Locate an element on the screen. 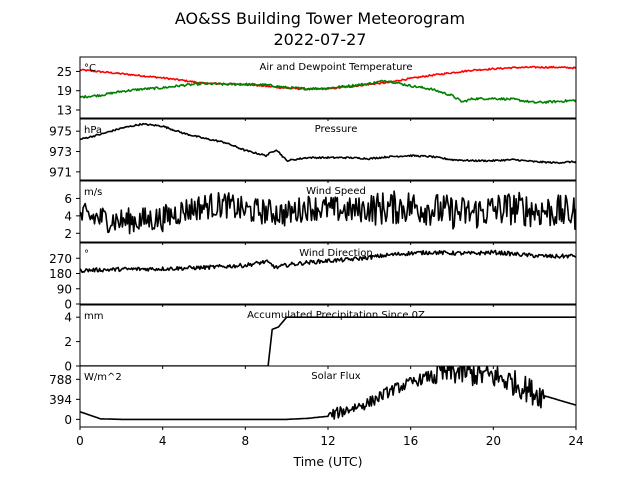  panel-1: 971 973 975 hPa Pressure is located at coordinates (313, 150).